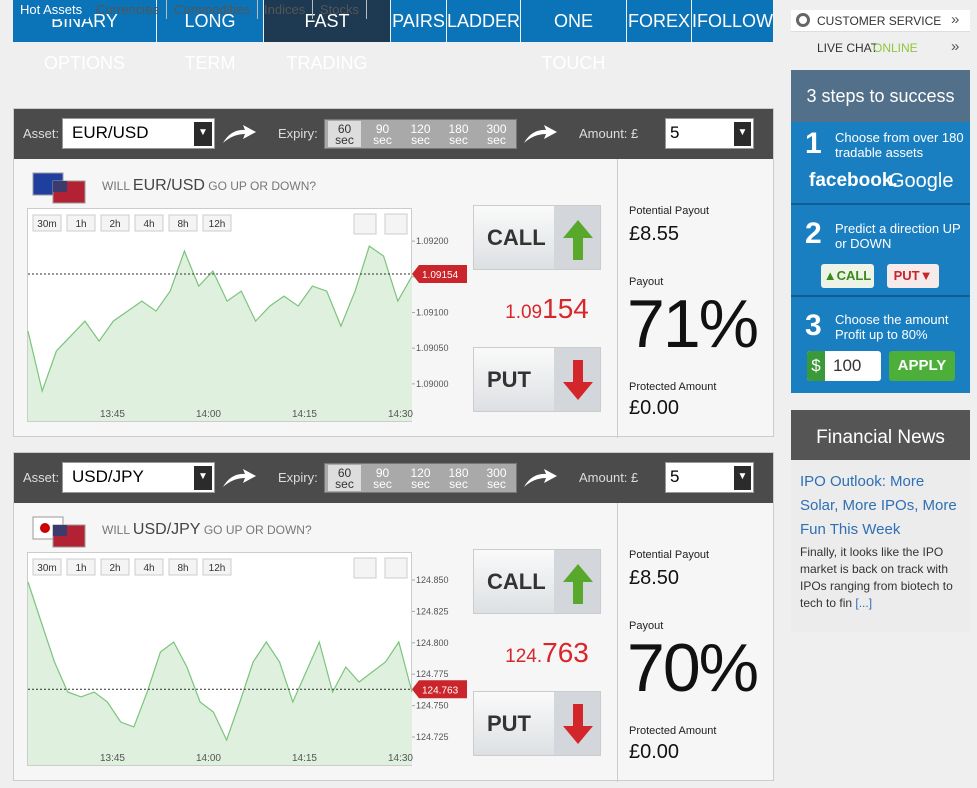  Describe the element at coordinates (853, 180) in the screenshot. I see `logo: facebook.` at that location.